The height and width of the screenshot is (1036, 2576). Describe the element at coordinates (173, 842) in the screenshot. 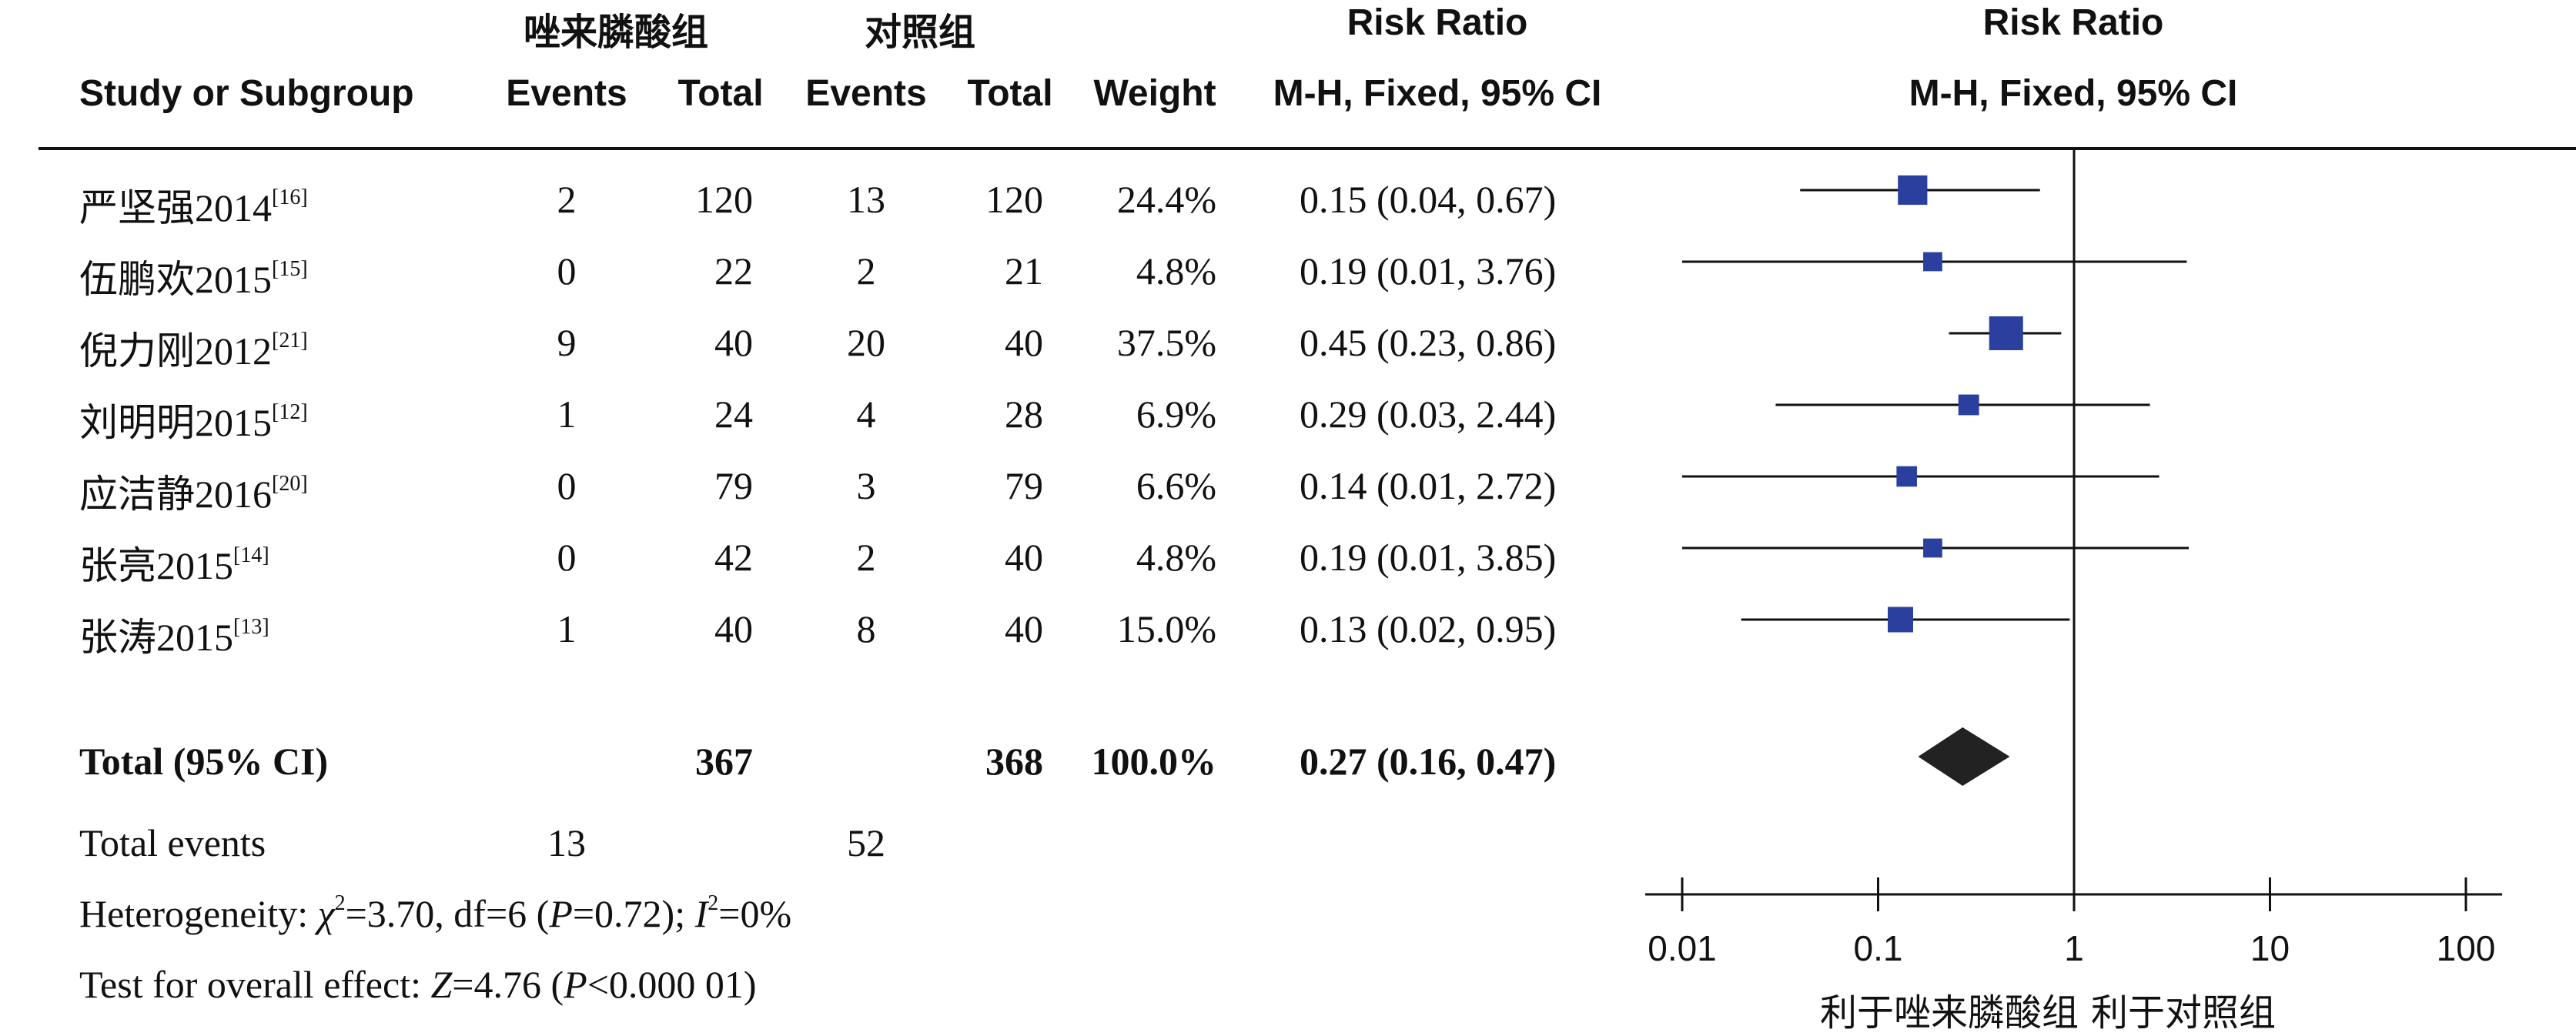

I see `total-events-label: Total events` at that location.